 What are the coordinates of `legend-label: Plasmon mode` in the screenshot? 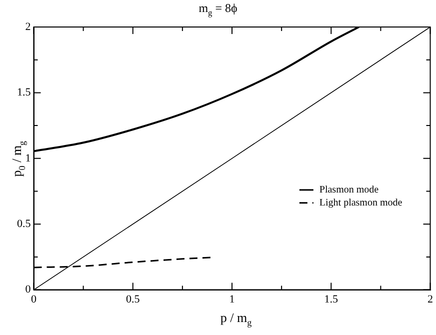 It's located at (349, 190).